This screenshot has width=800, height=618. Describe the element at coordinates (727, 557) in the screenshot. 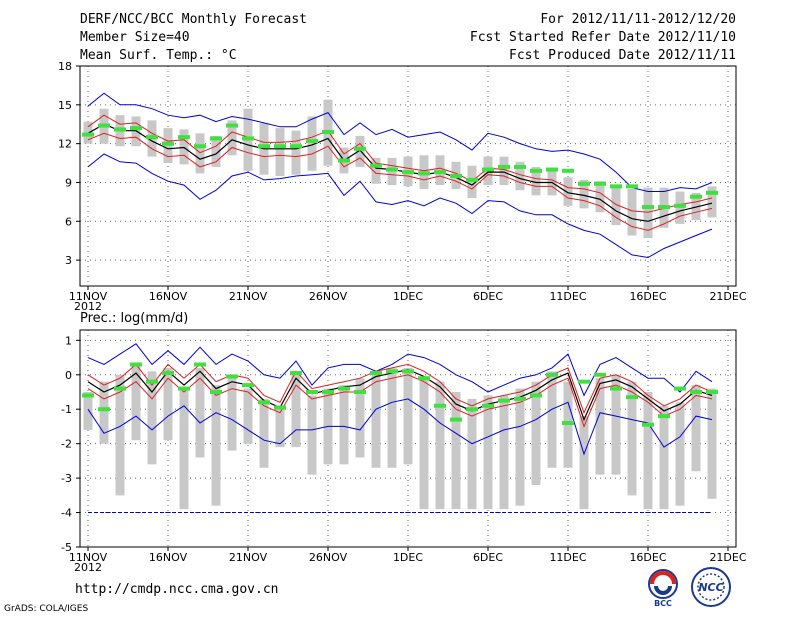

I see `x-tick-label: 21DEC` at that location.